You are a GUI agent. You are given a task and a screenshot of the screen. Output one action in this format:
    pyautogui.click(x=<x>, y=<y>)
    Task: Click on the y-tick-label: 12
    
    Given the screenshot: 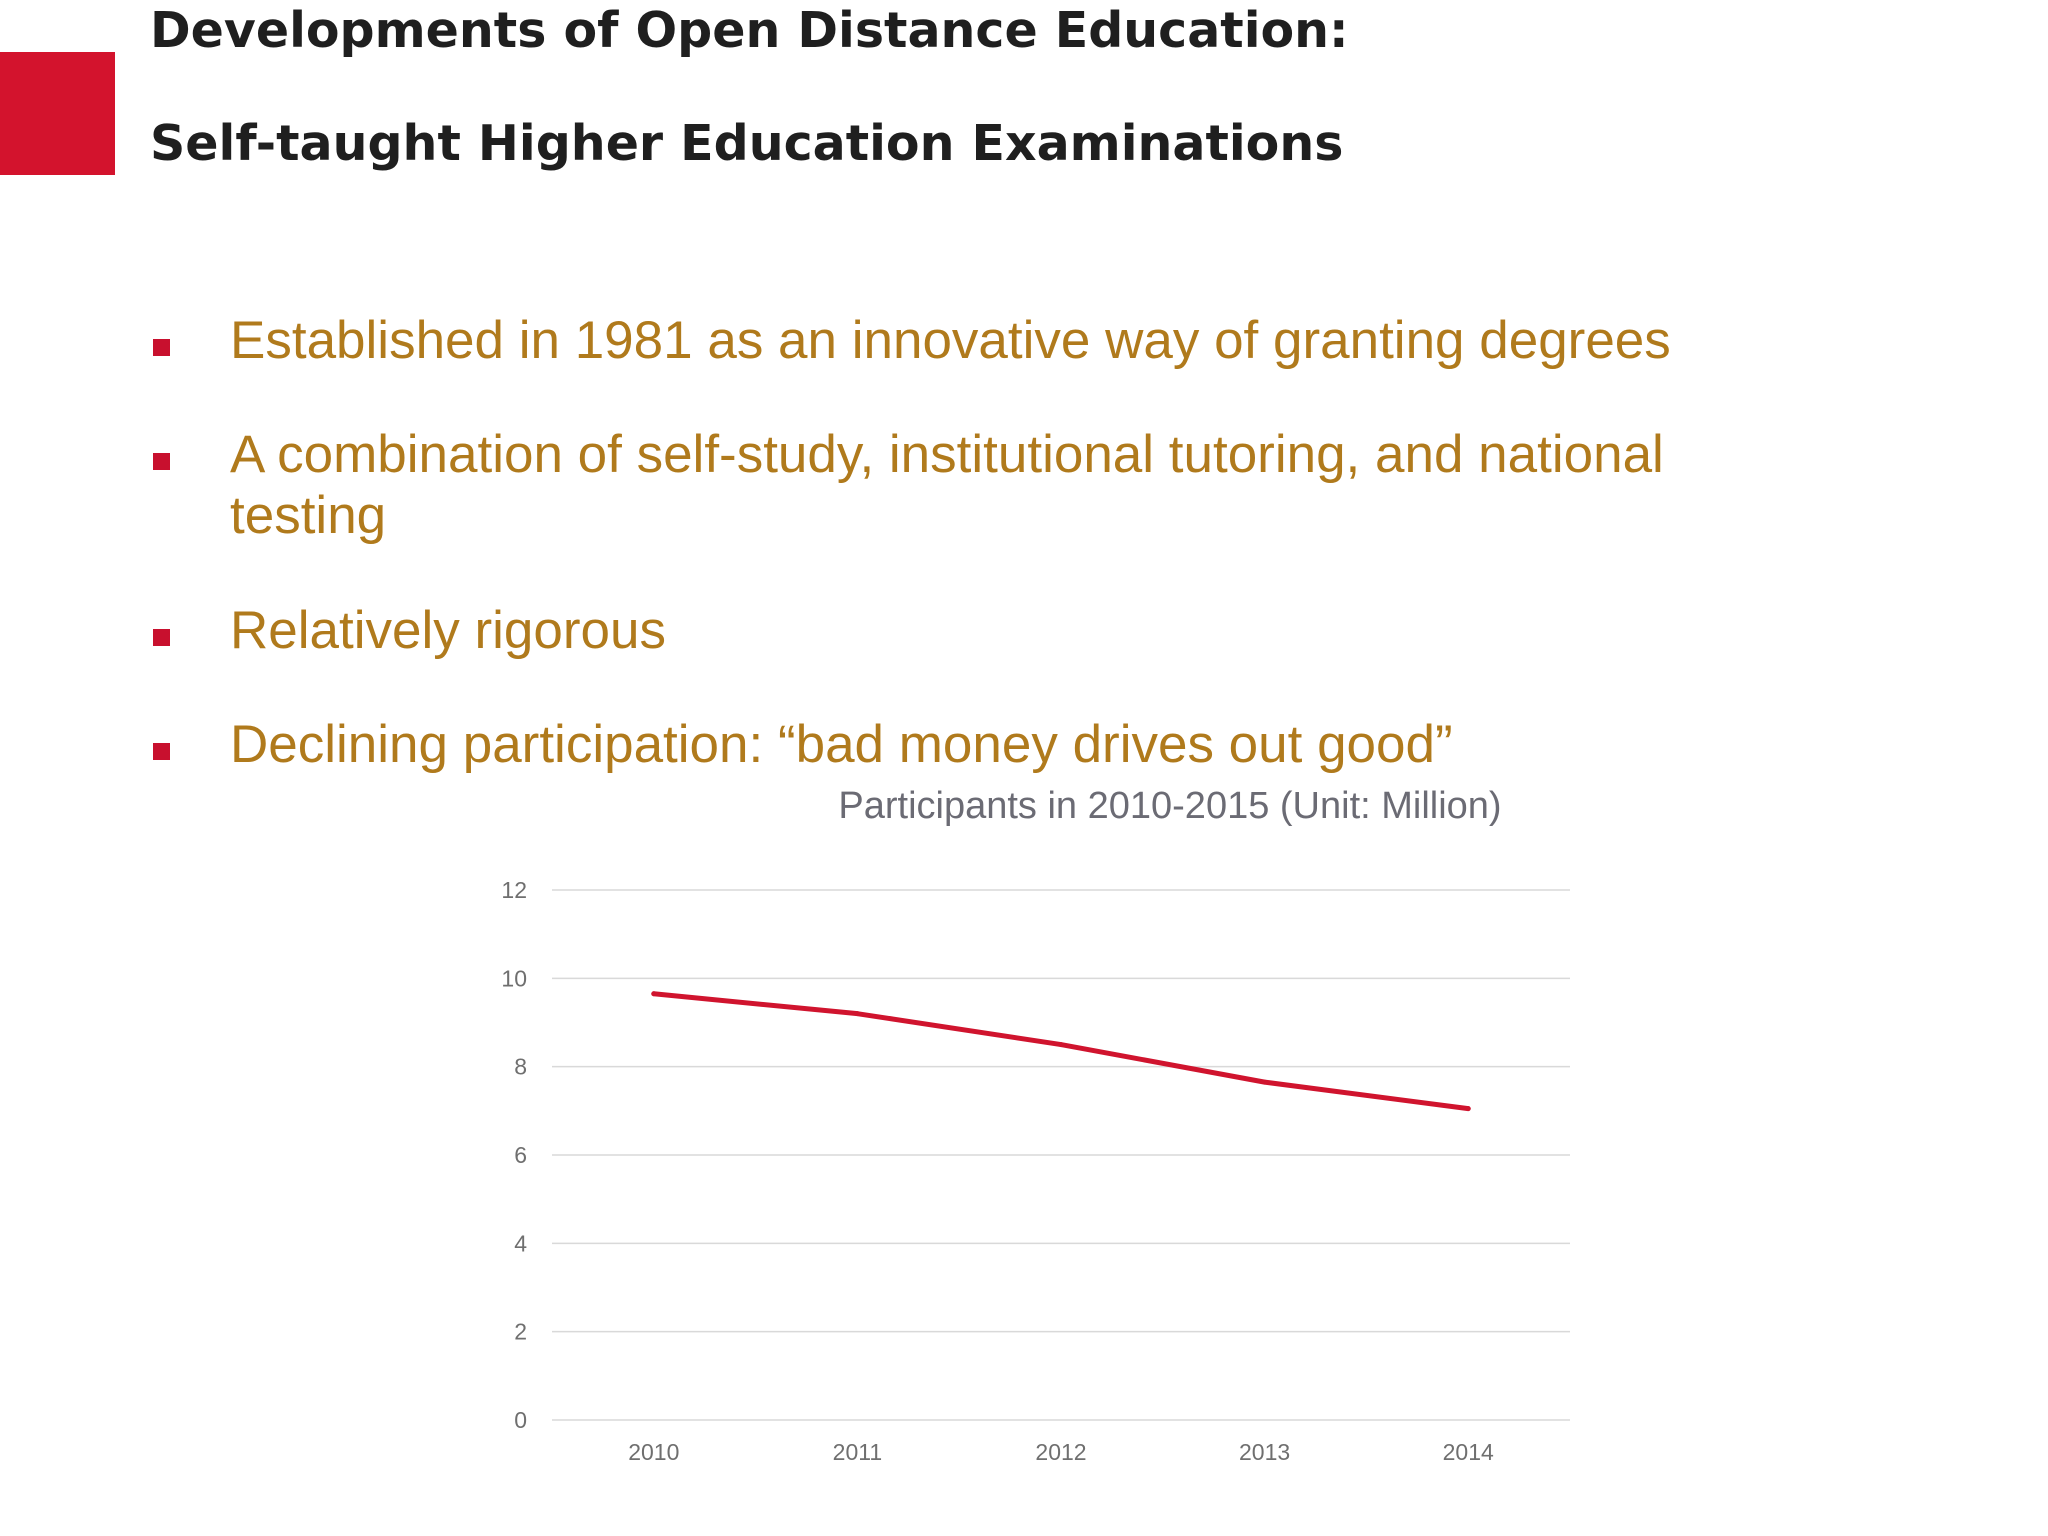 What is the action you would take?
    pyautogui.click(x=514, y=890)
    